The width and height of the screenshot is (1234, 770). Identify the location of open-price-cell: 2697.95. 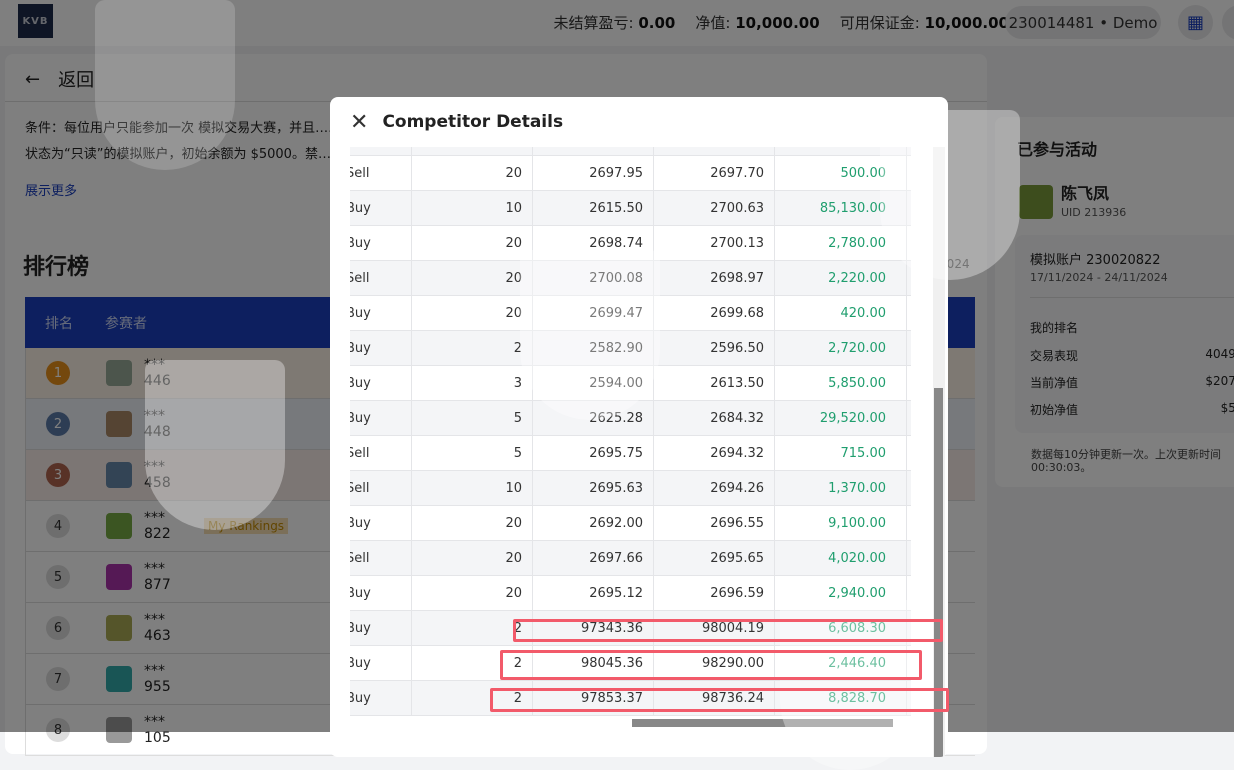
(593, 173).